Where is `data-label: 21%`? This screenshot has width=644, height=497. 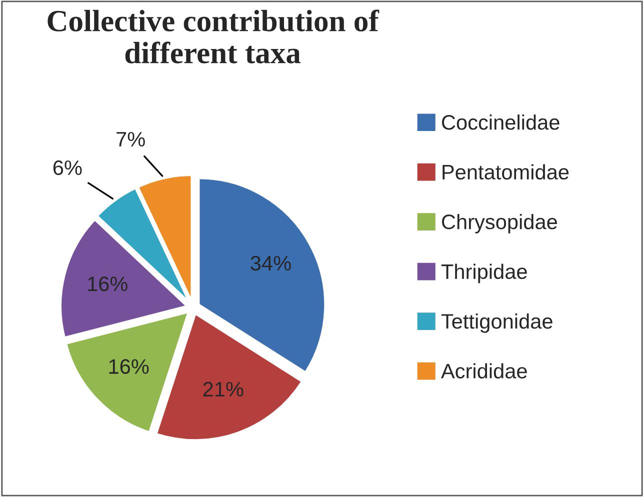
data-label: 21% is located at coordinates (223, 389).